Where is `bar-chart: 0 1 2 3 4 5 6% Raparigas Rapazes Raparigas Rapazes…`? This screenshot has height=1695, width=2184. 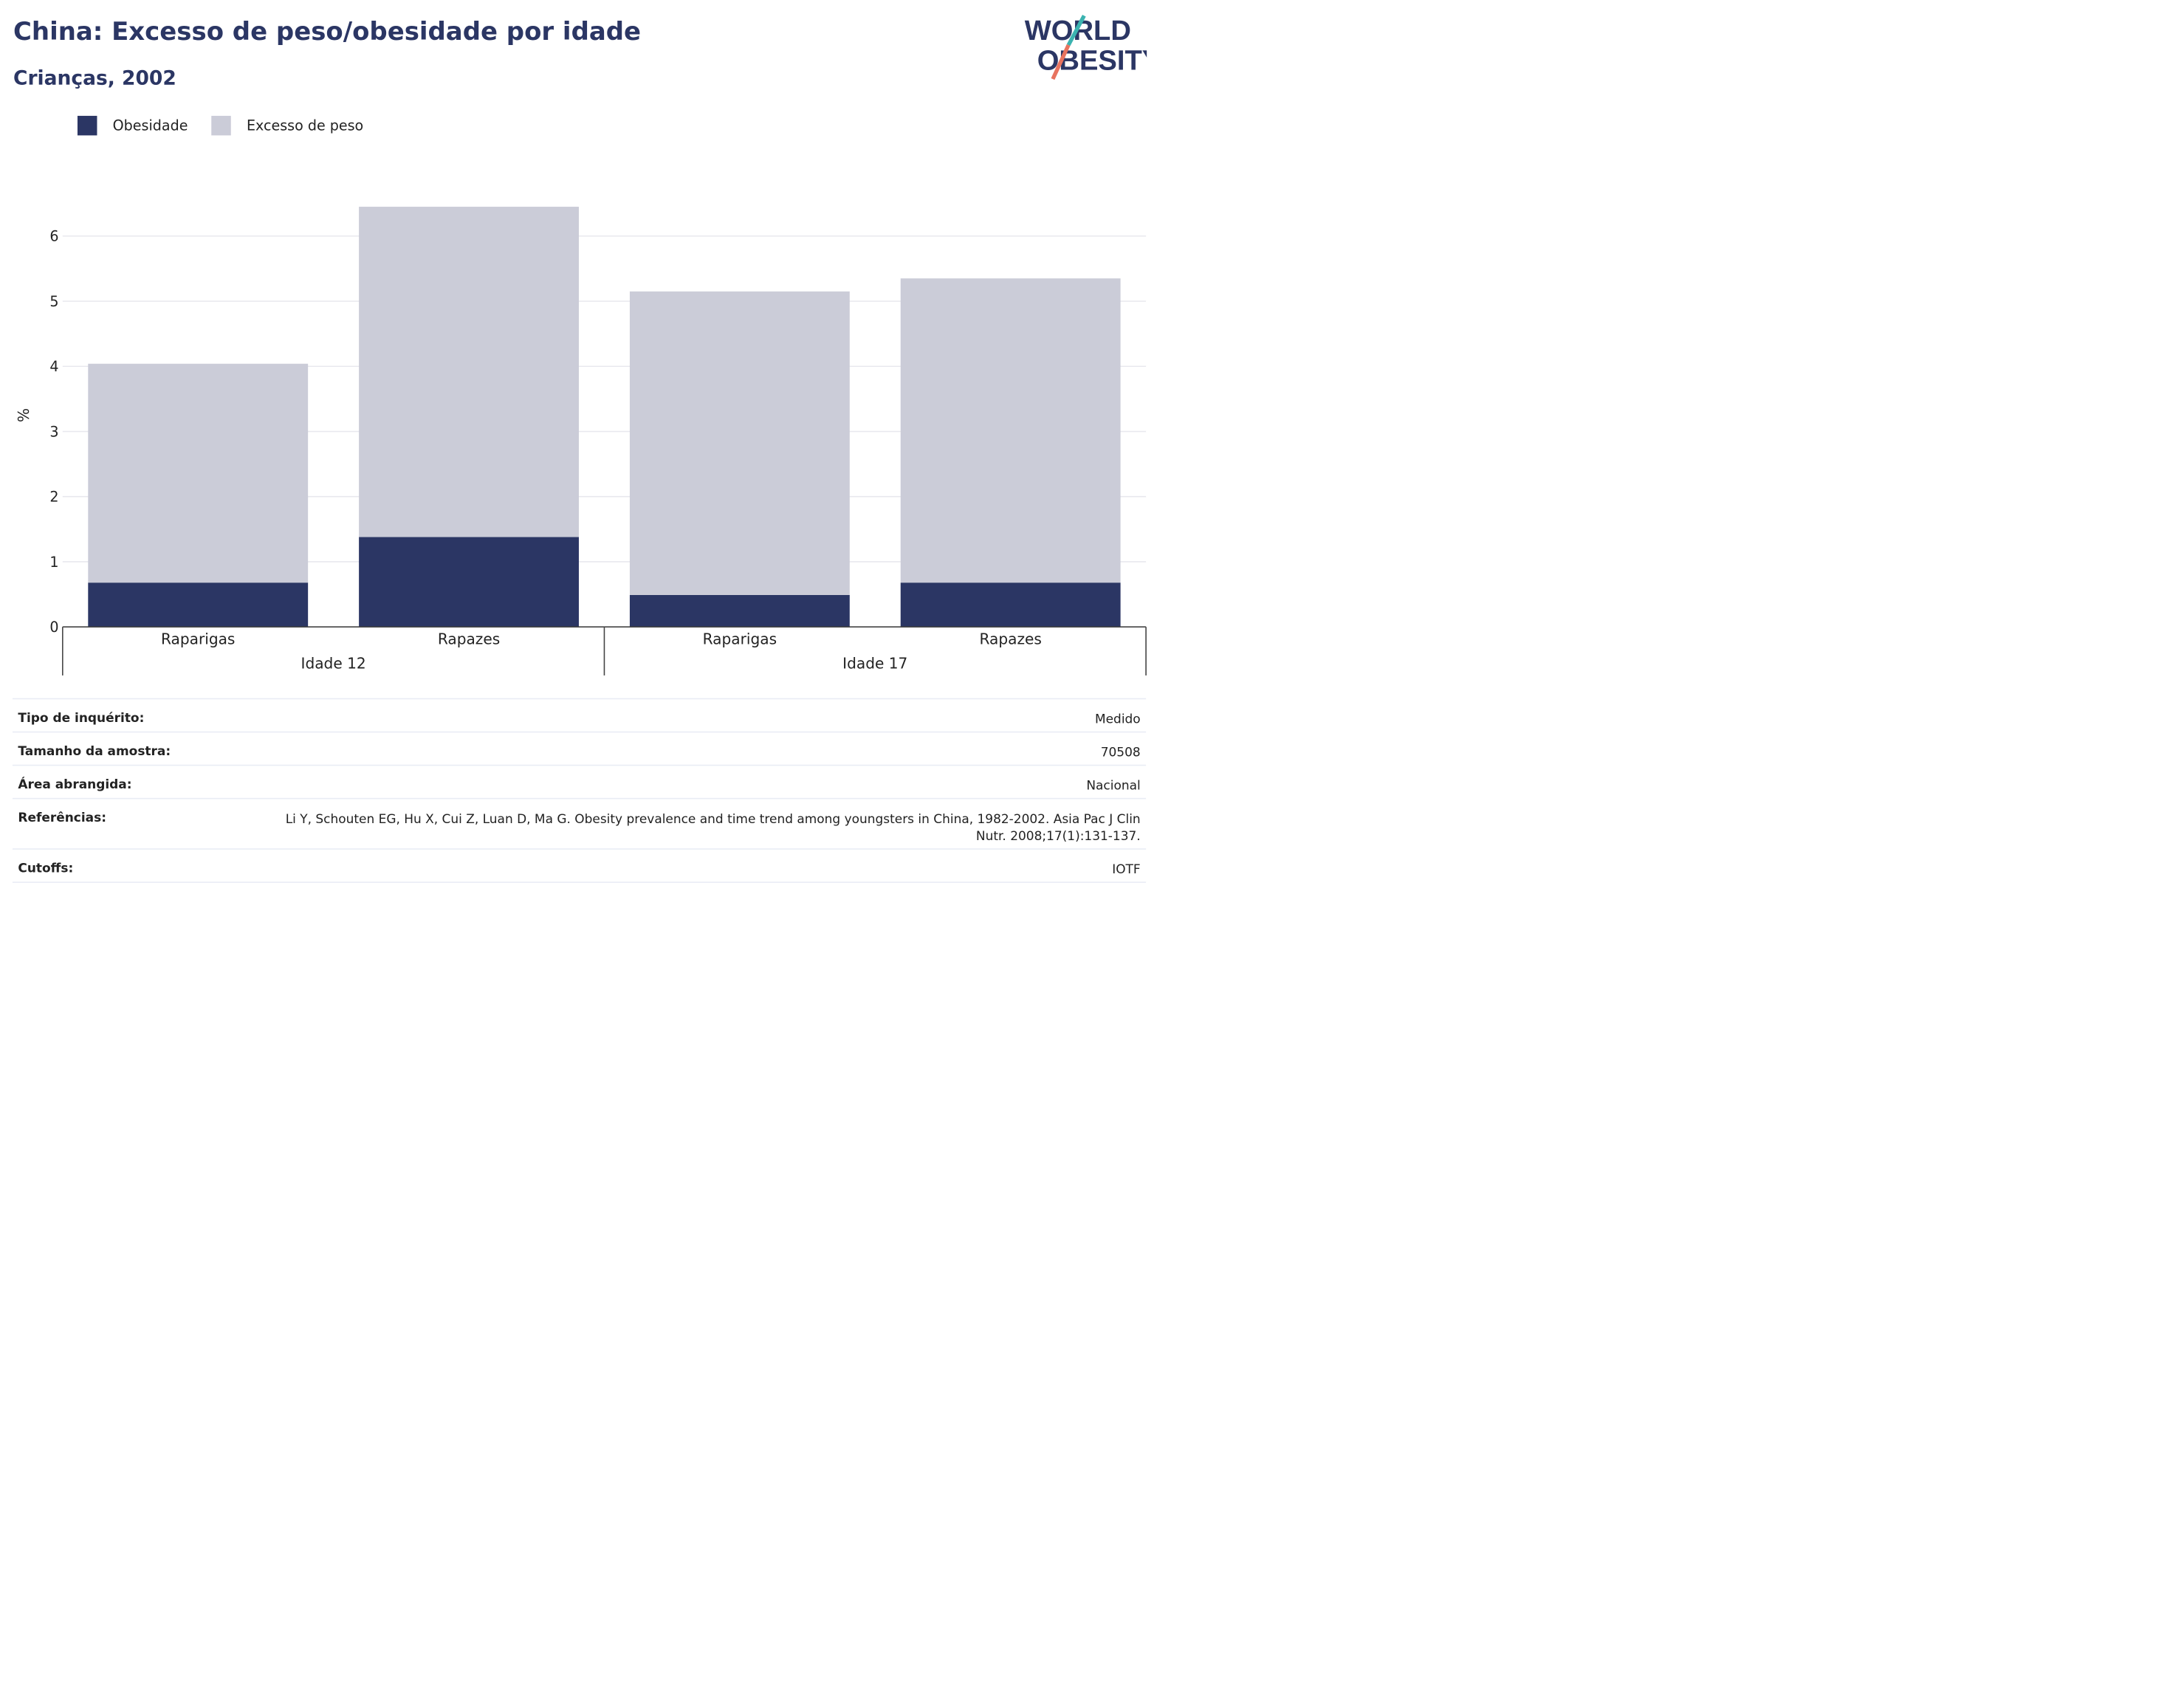
bar-chart: 0 1 2 3 4 5 6% Raparigas Rapazes Raparigas Rapazes… is located at coordinates (581, 441).